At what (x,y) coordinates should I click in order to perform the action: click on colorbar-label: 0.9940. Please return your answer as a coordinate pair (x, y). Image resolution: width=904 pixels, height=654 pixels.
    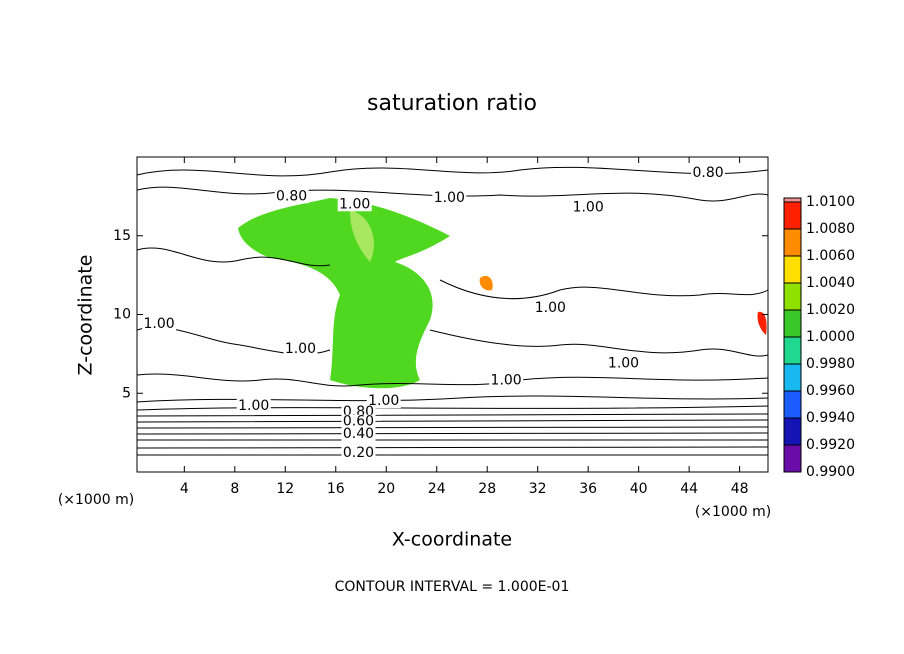
    Looking at the image, I should click on (830, 418).